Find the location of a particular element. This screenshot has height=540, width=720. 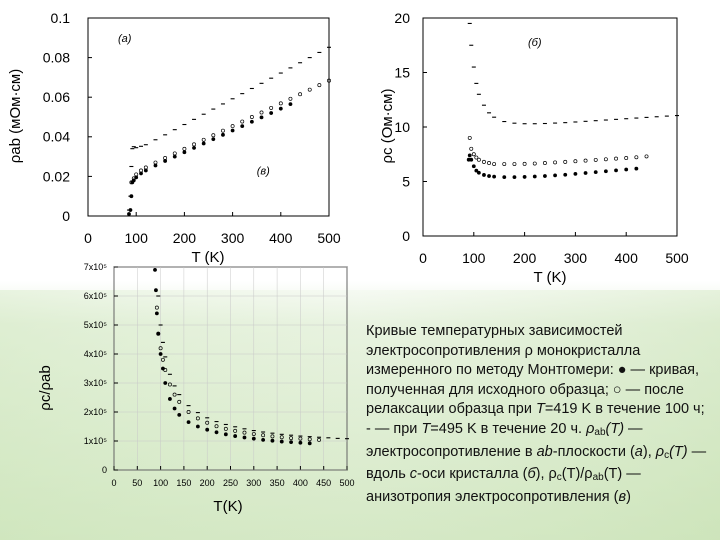

caption-symbol: c is located at coordinates (413, 474).